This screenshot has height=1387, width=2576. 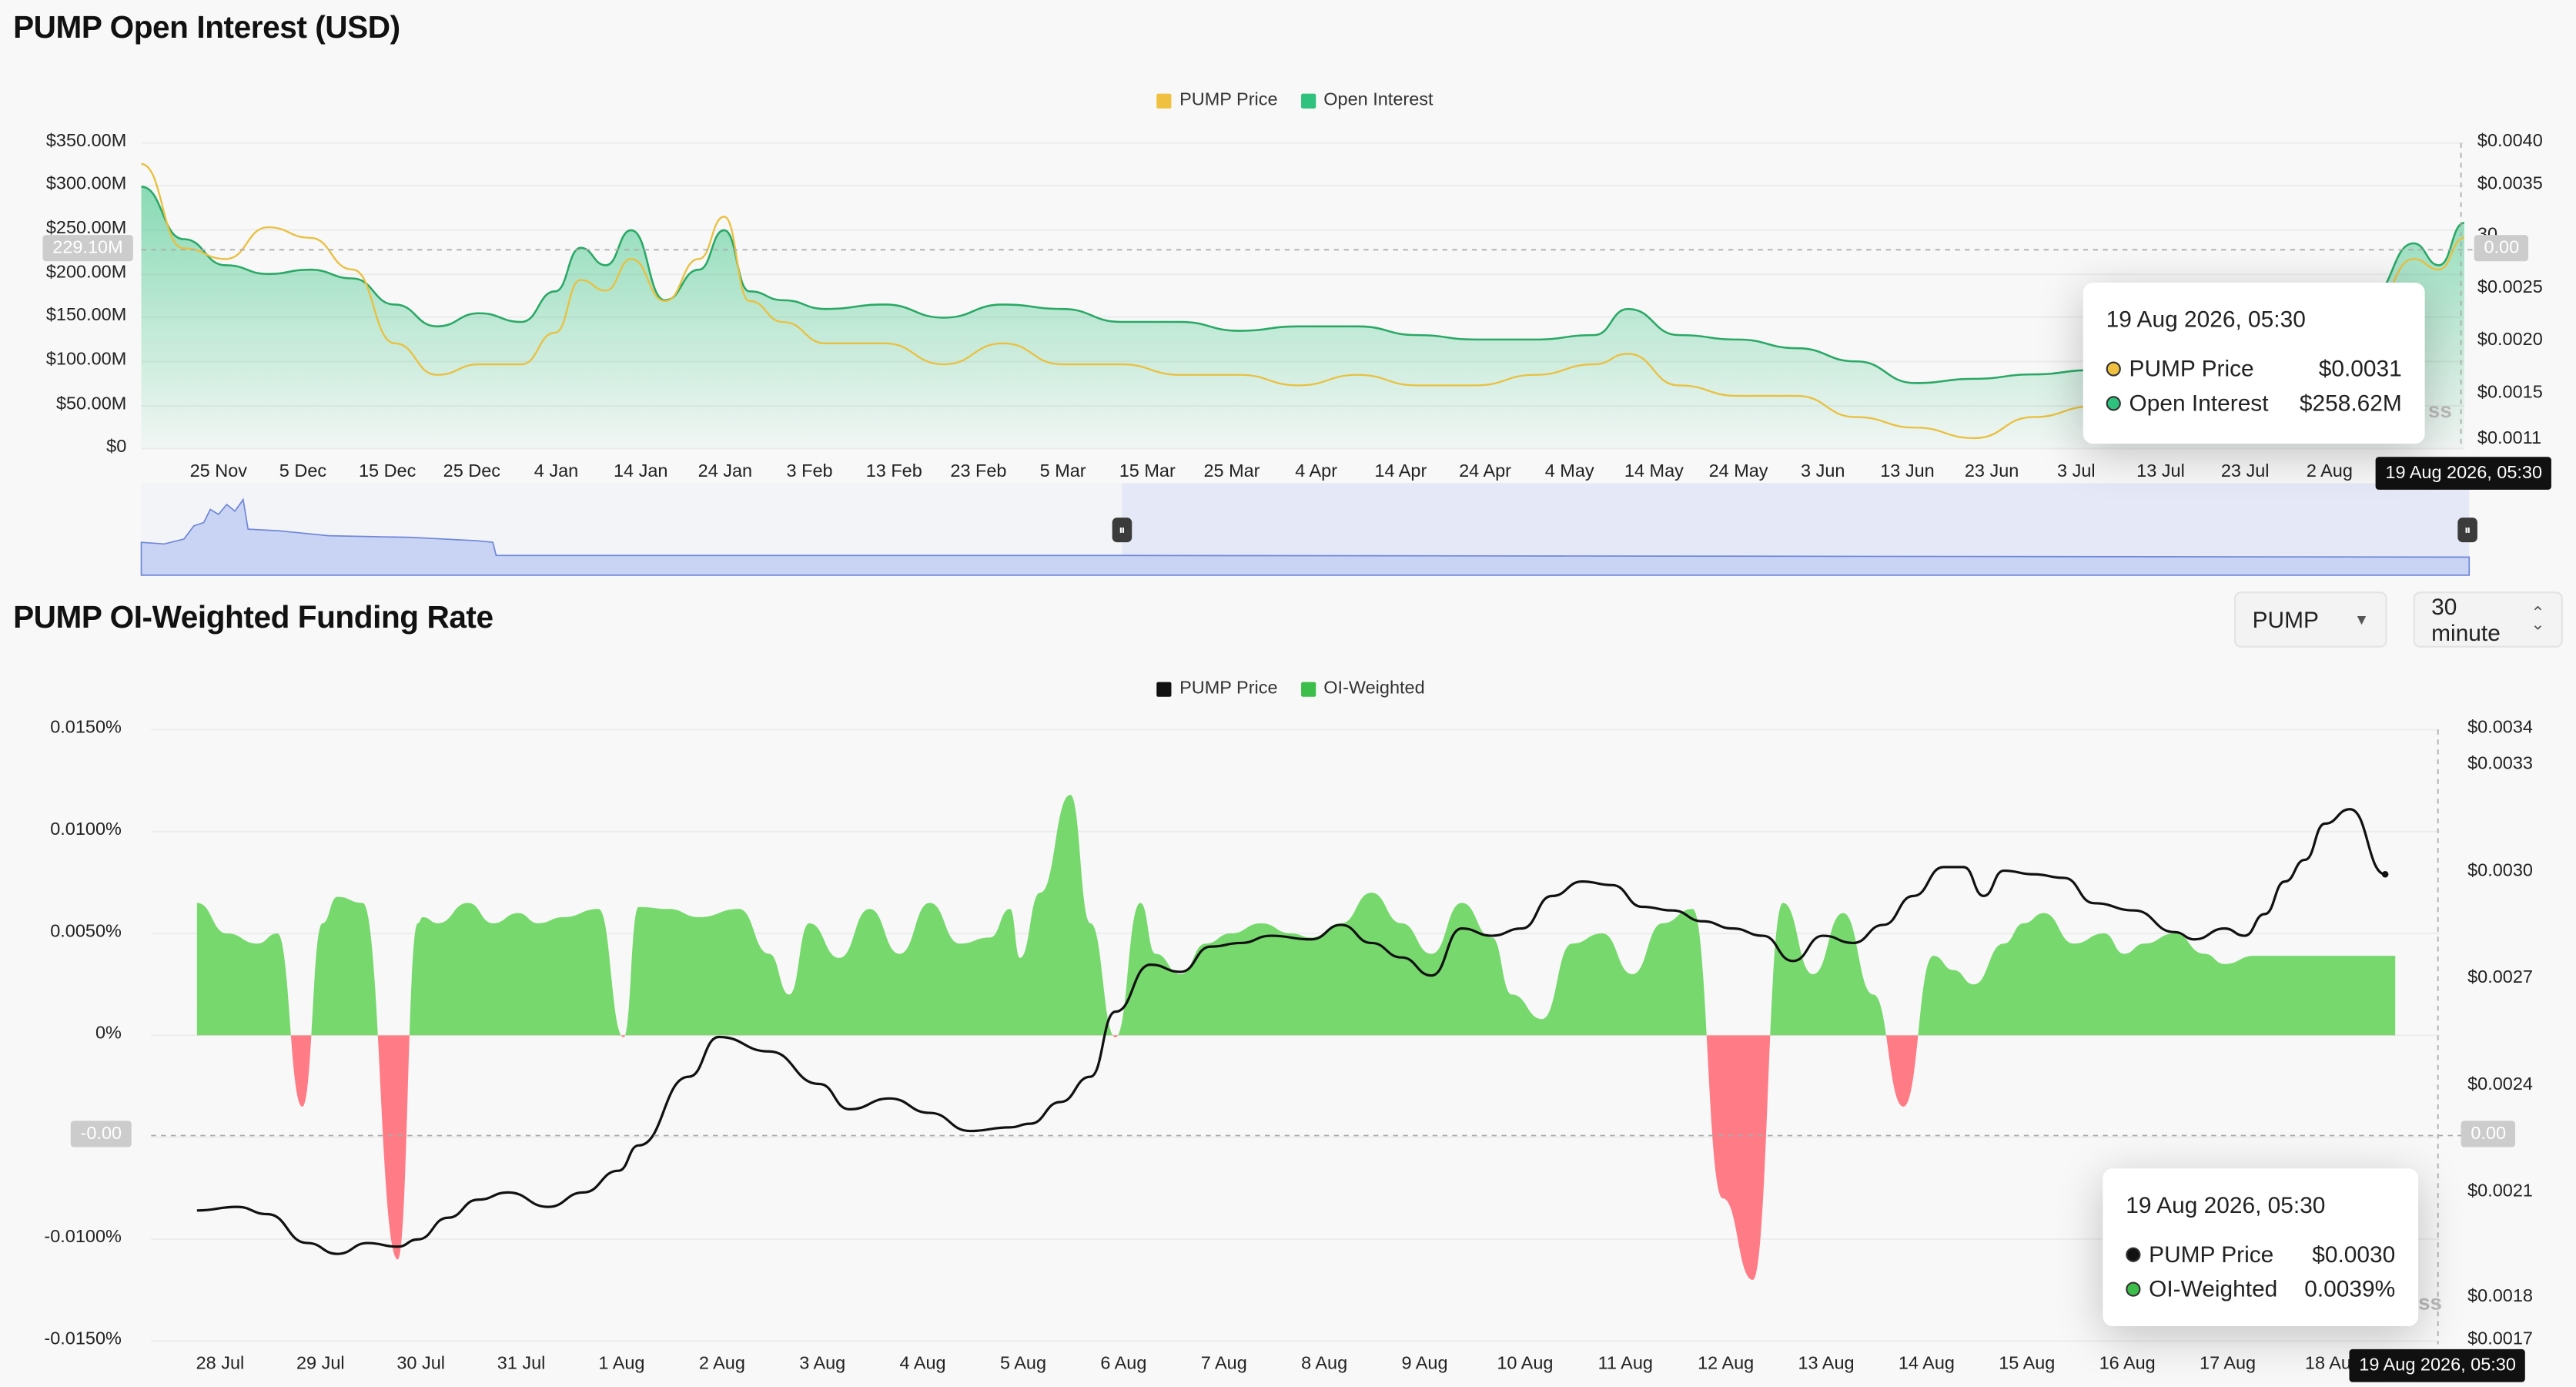 I want to click on funding-tooltip-dot-oi, so click(x=2133, y=1288).